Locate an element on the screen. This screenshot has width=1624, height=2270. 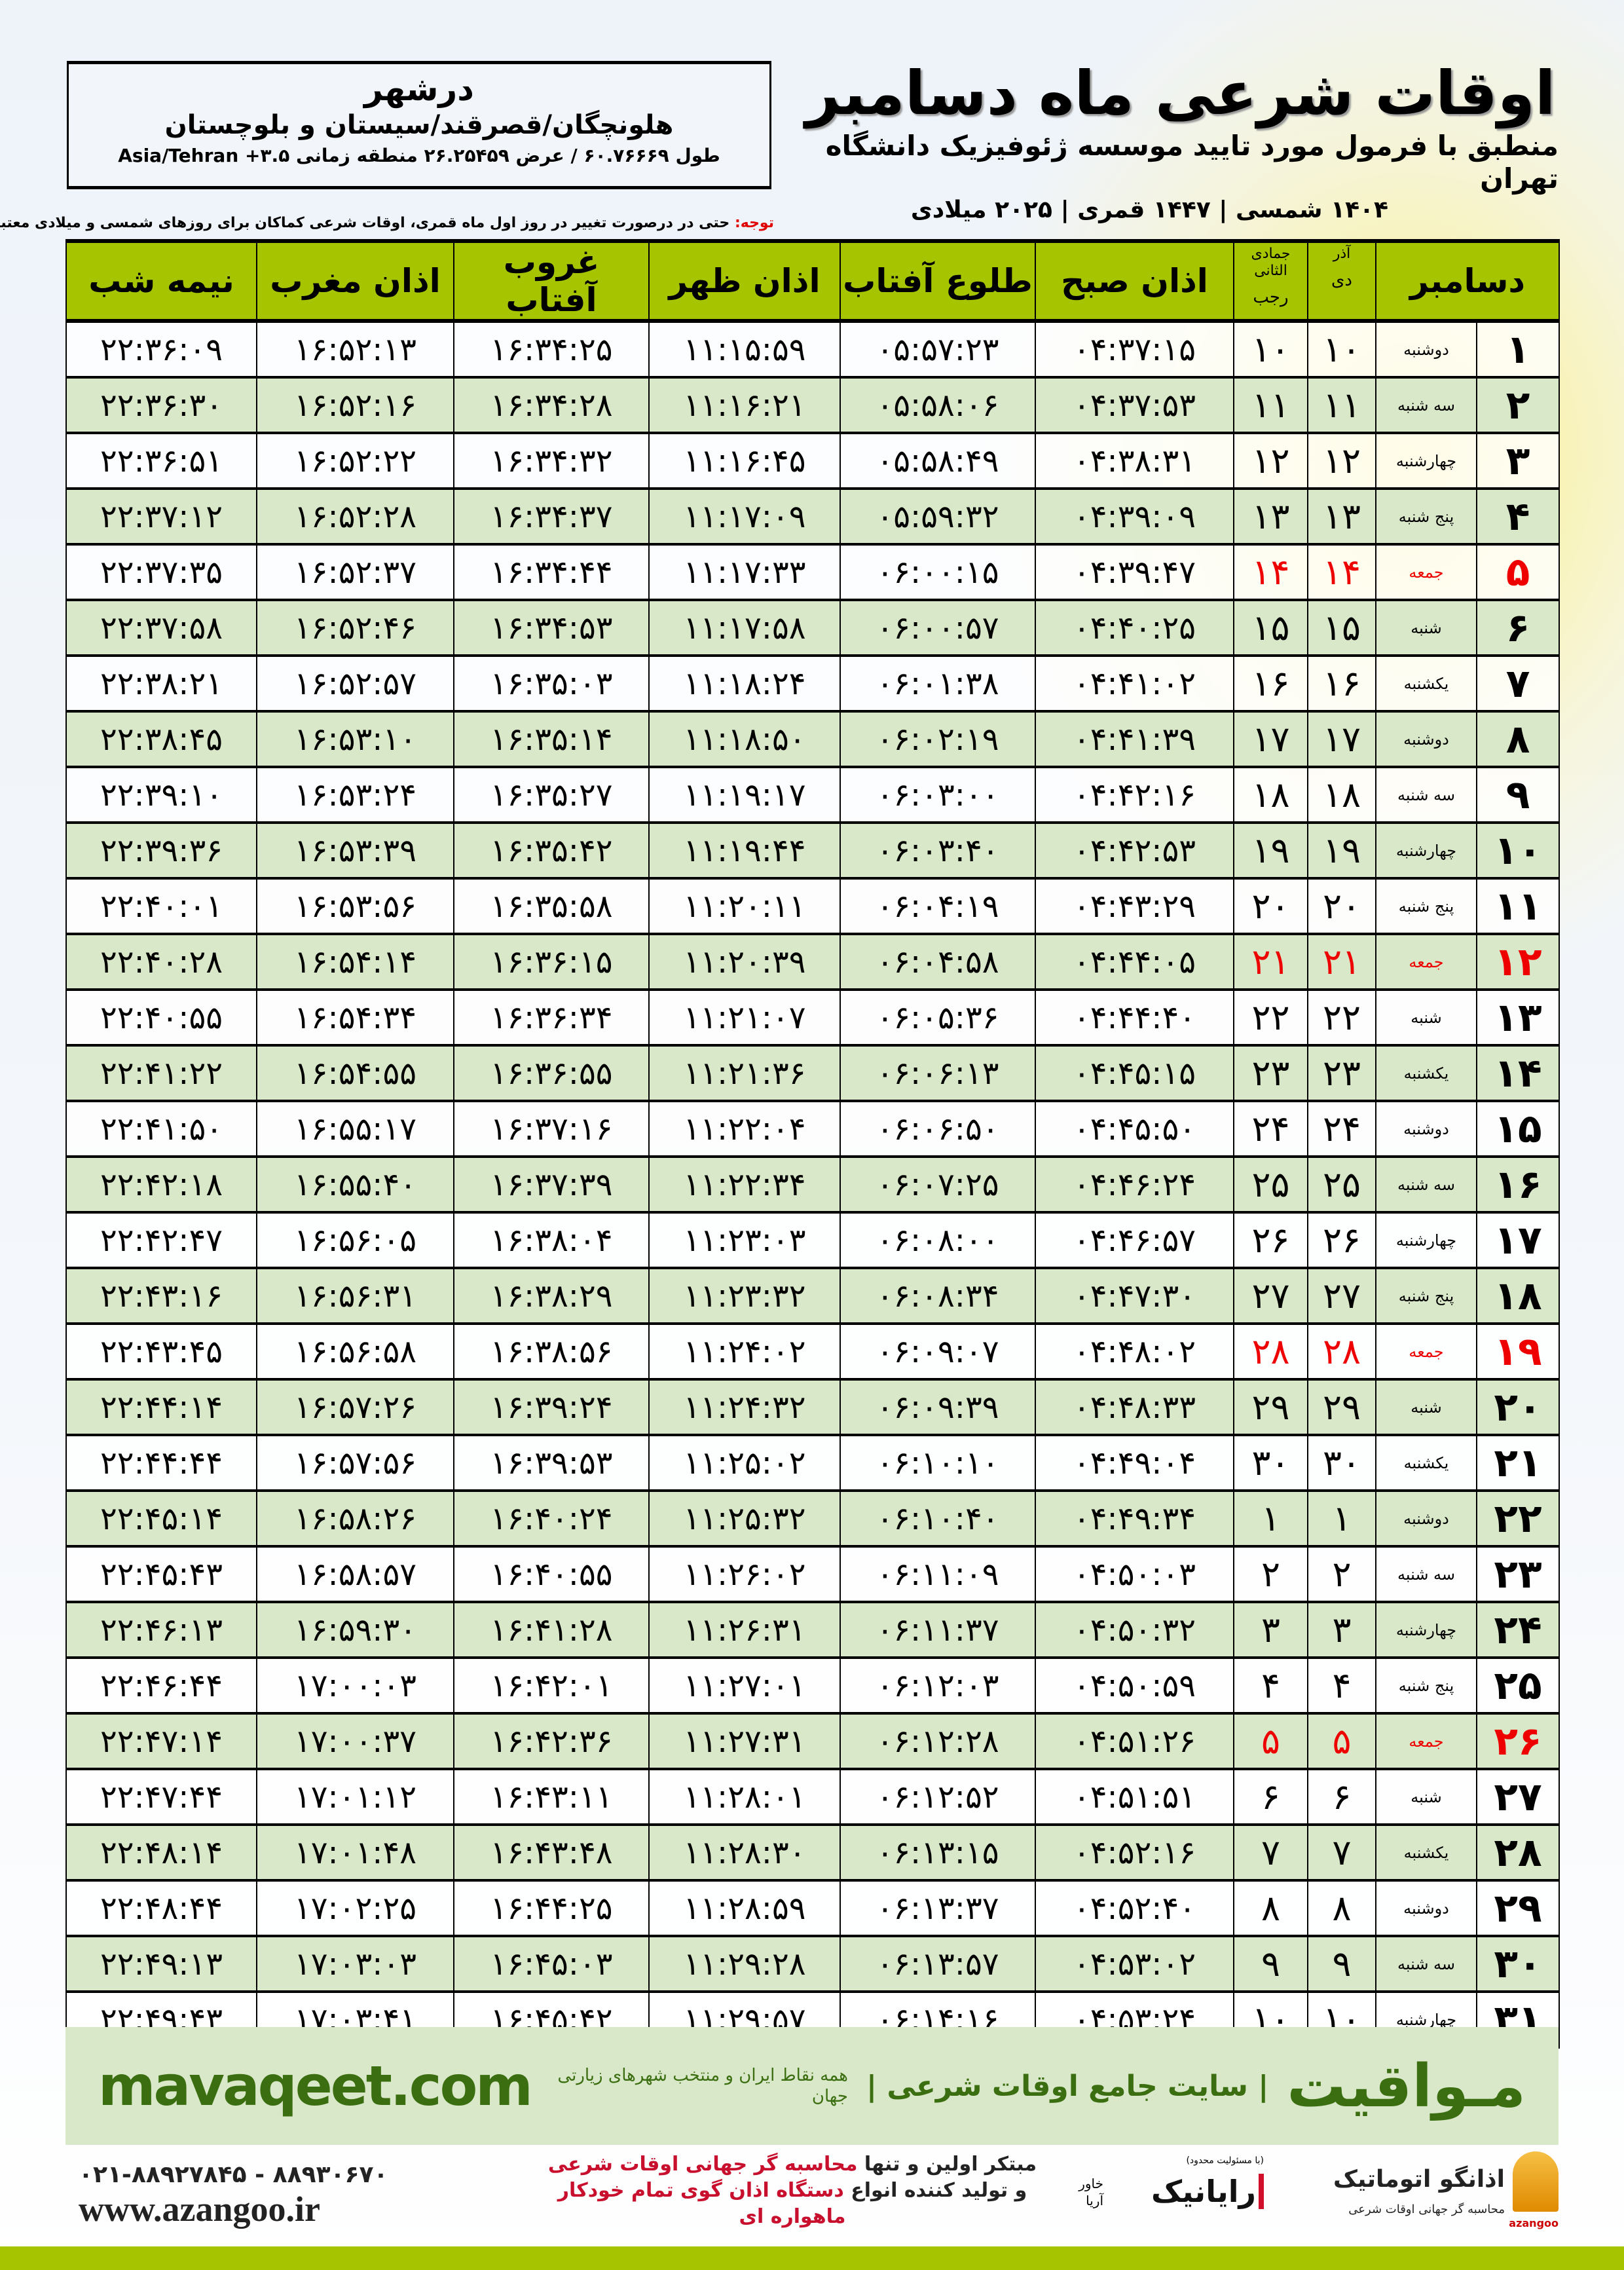
cell-sunrise: ۰۶:۰۶:۵۰ is located at coordinates (937, 1129).